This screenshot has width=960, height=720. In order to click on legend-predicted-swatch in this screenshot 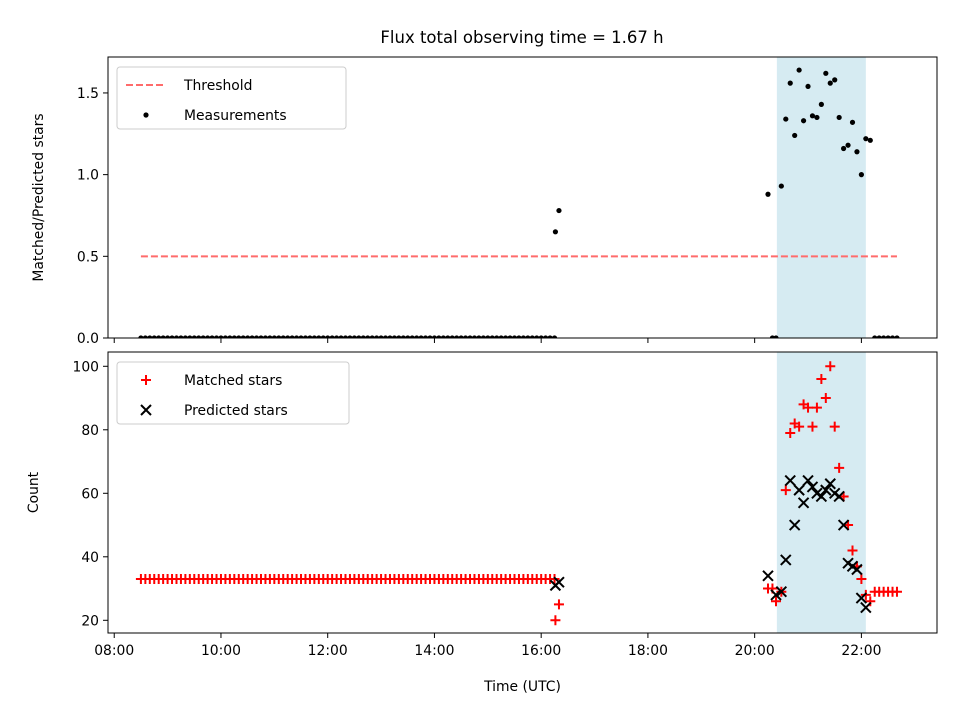, I will do `click(146, 410)`.